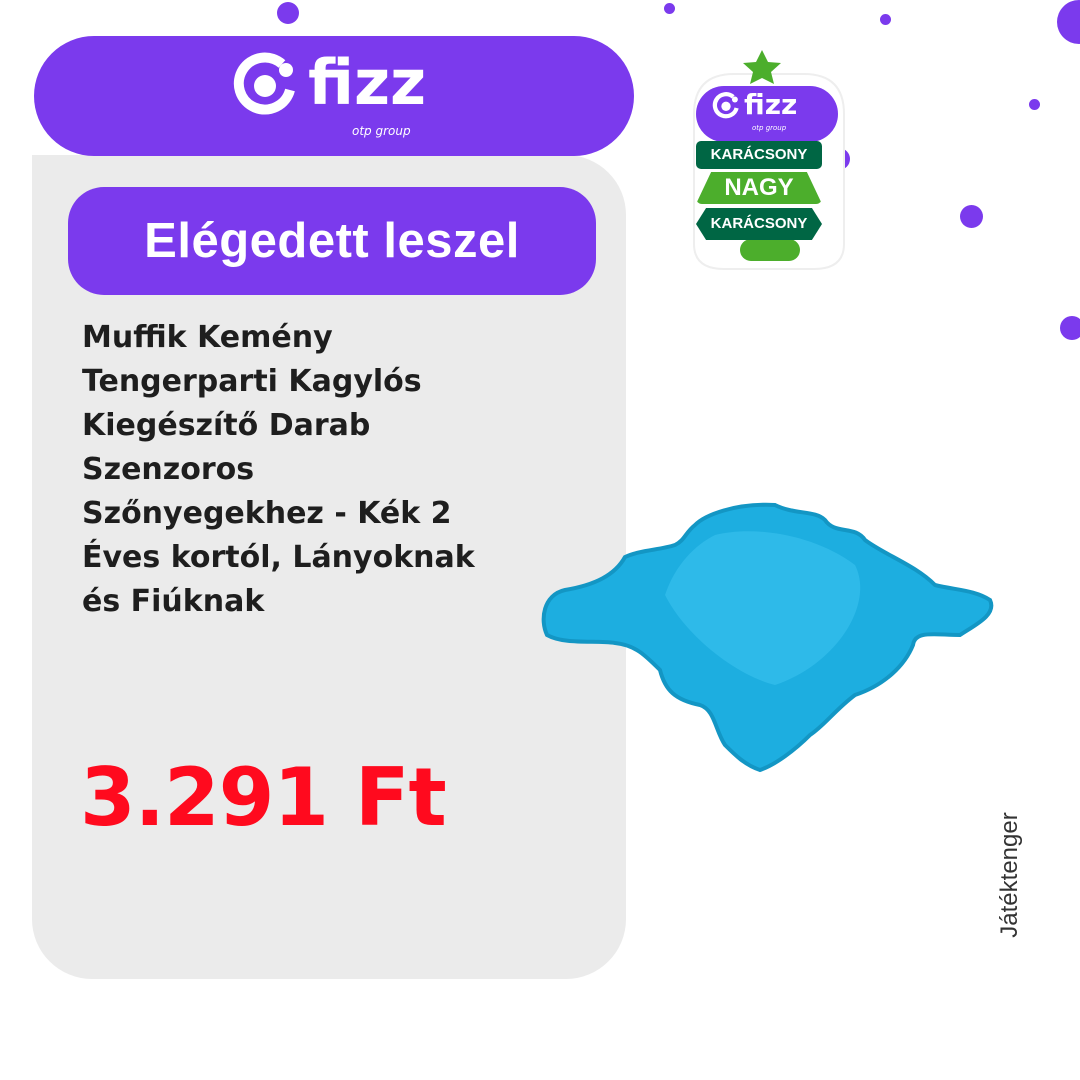 The height and width of the screenshot is (1080, 1080). Describe the element at coordinates (1009, 875) in the screenshot. I see `brand-label: Játéktenger` at that location.